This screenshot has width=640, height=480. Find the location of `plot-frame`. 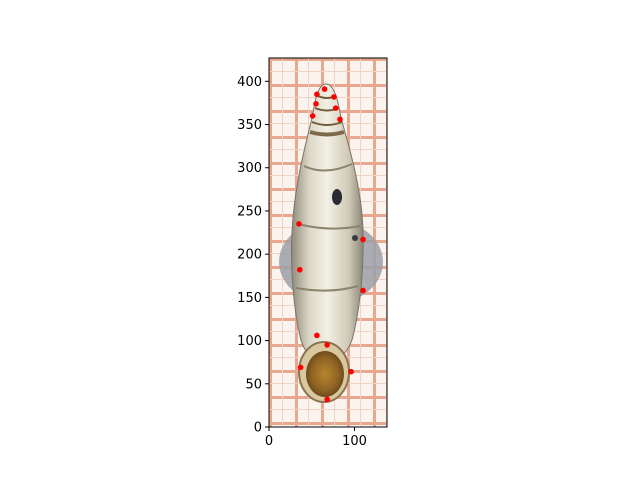

plot-frame is located at coordinates (328, 242).